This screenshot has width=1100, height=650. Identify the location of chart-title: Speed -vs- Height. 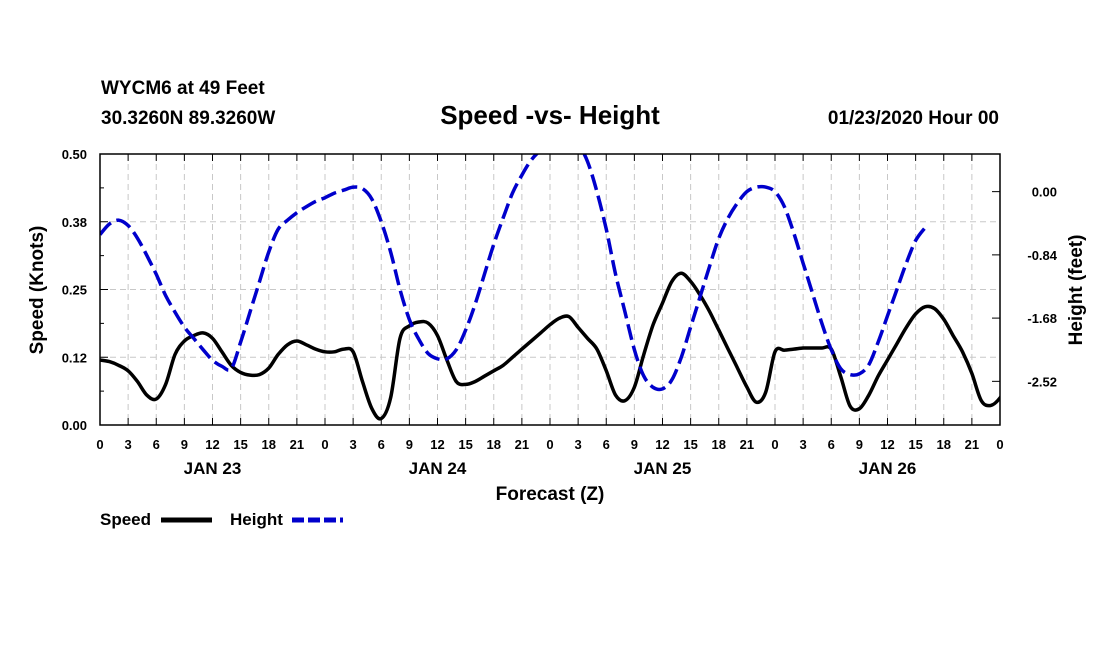
(550, 115).